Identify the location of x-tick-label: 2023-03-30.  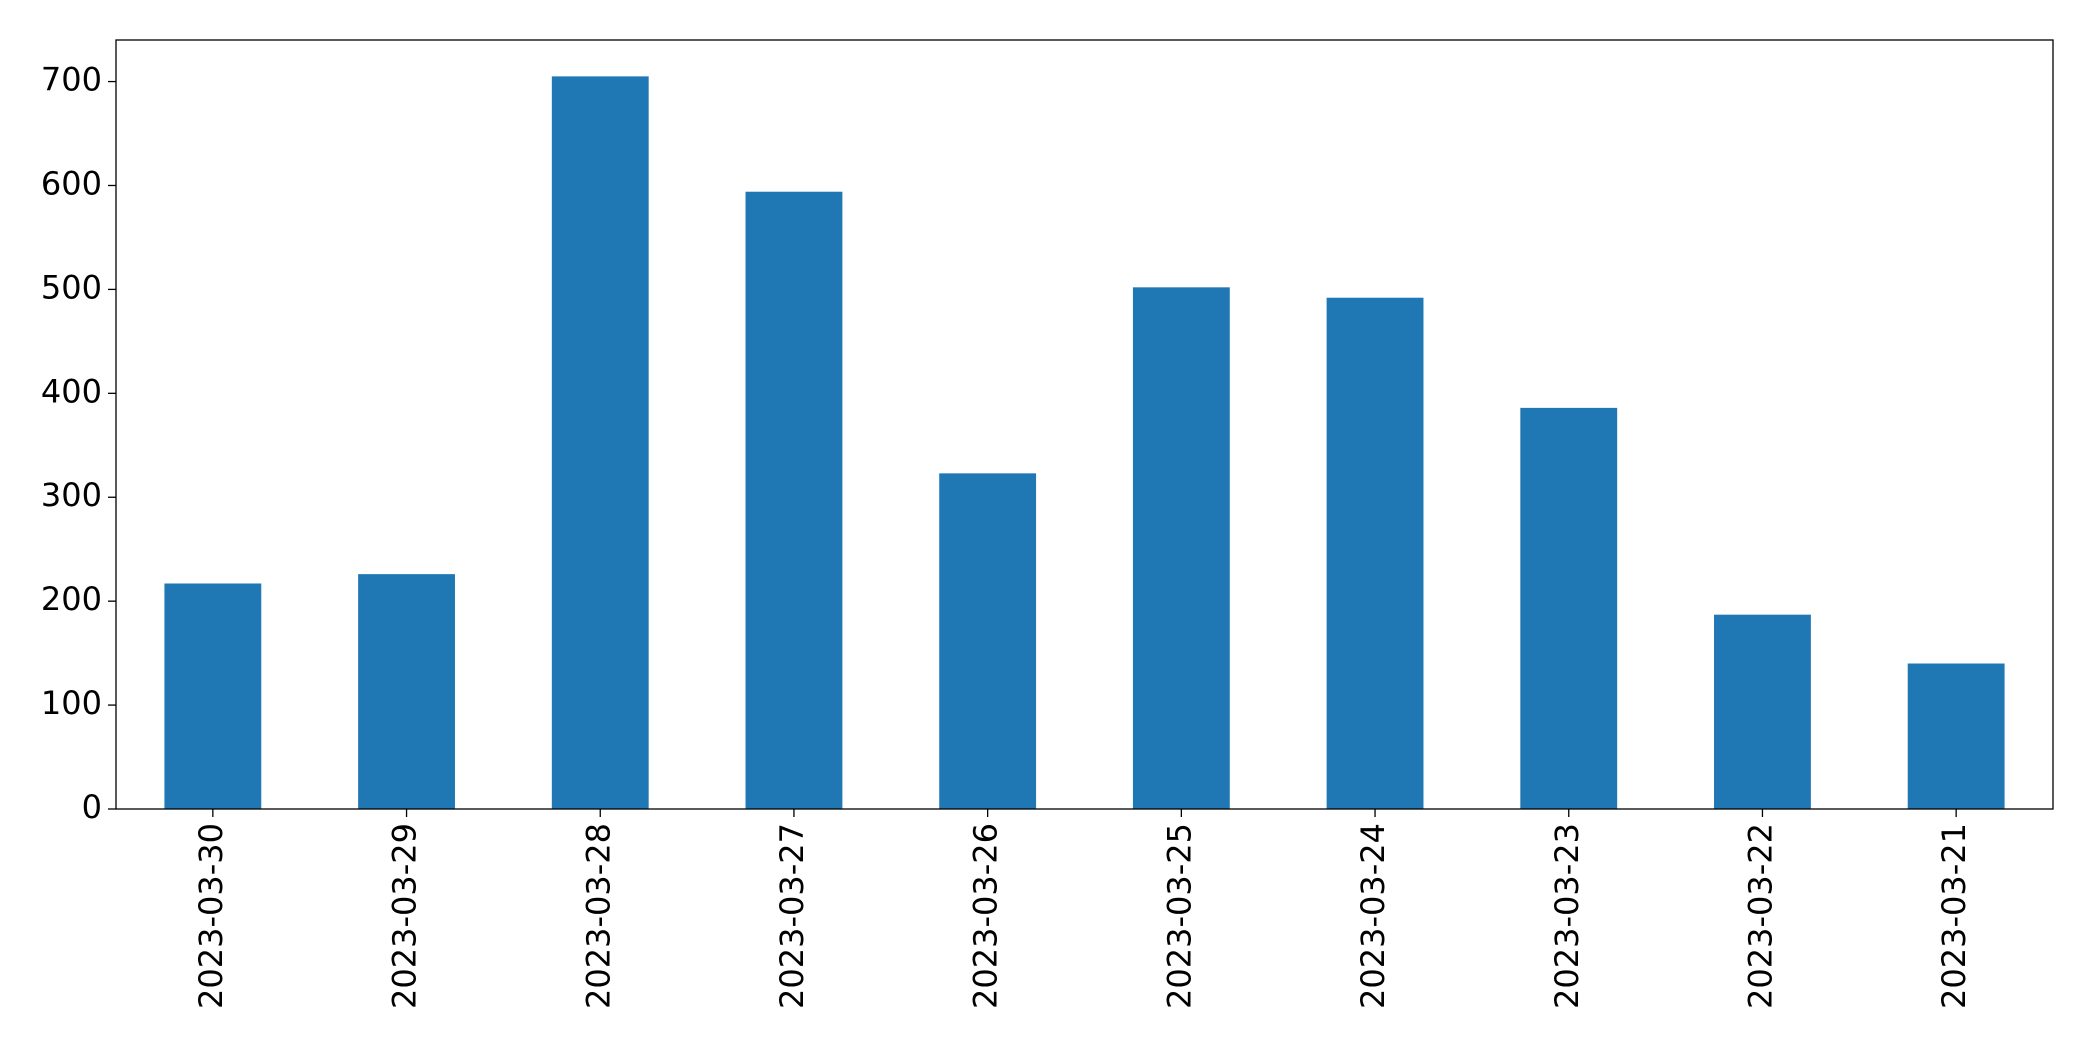
(211, 916).